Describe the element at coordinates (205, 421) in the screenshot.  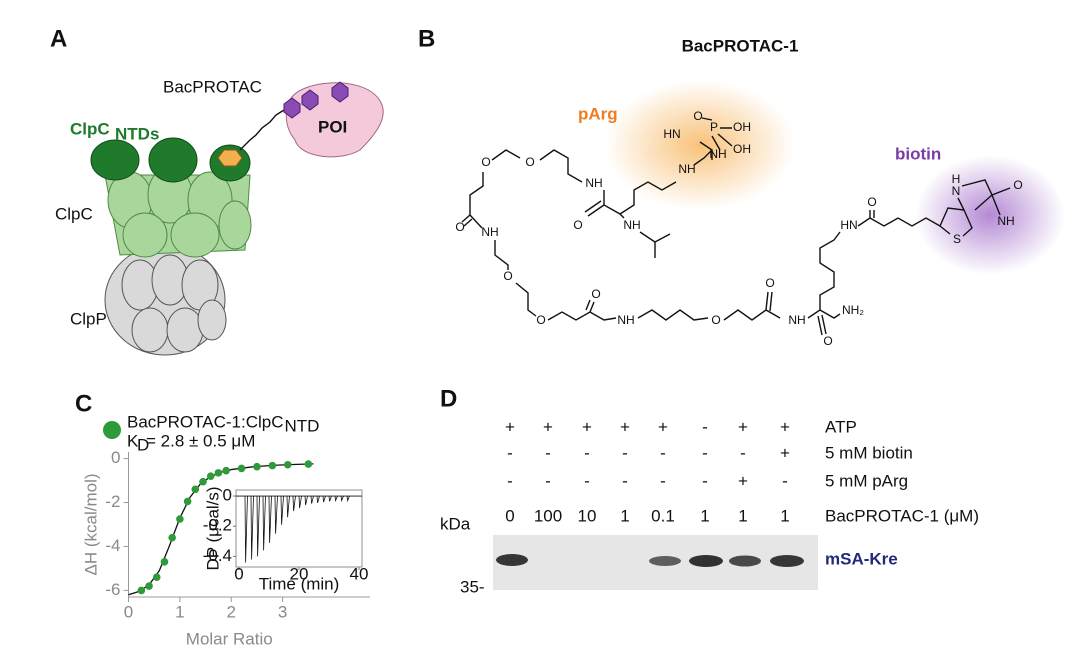
I see `legend-label: BacPROTAC-1:ClpC` at that location.